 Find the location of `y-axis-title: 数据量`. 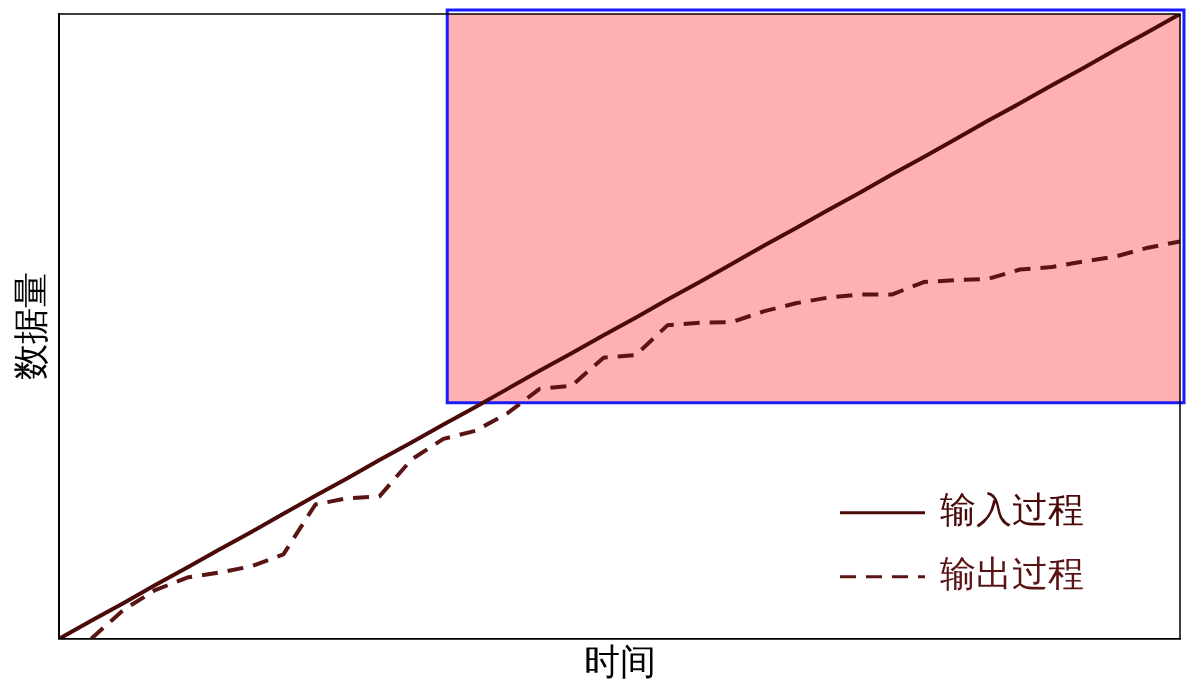

y-axis-title: 数据量 is located at coordinates (30, 326).